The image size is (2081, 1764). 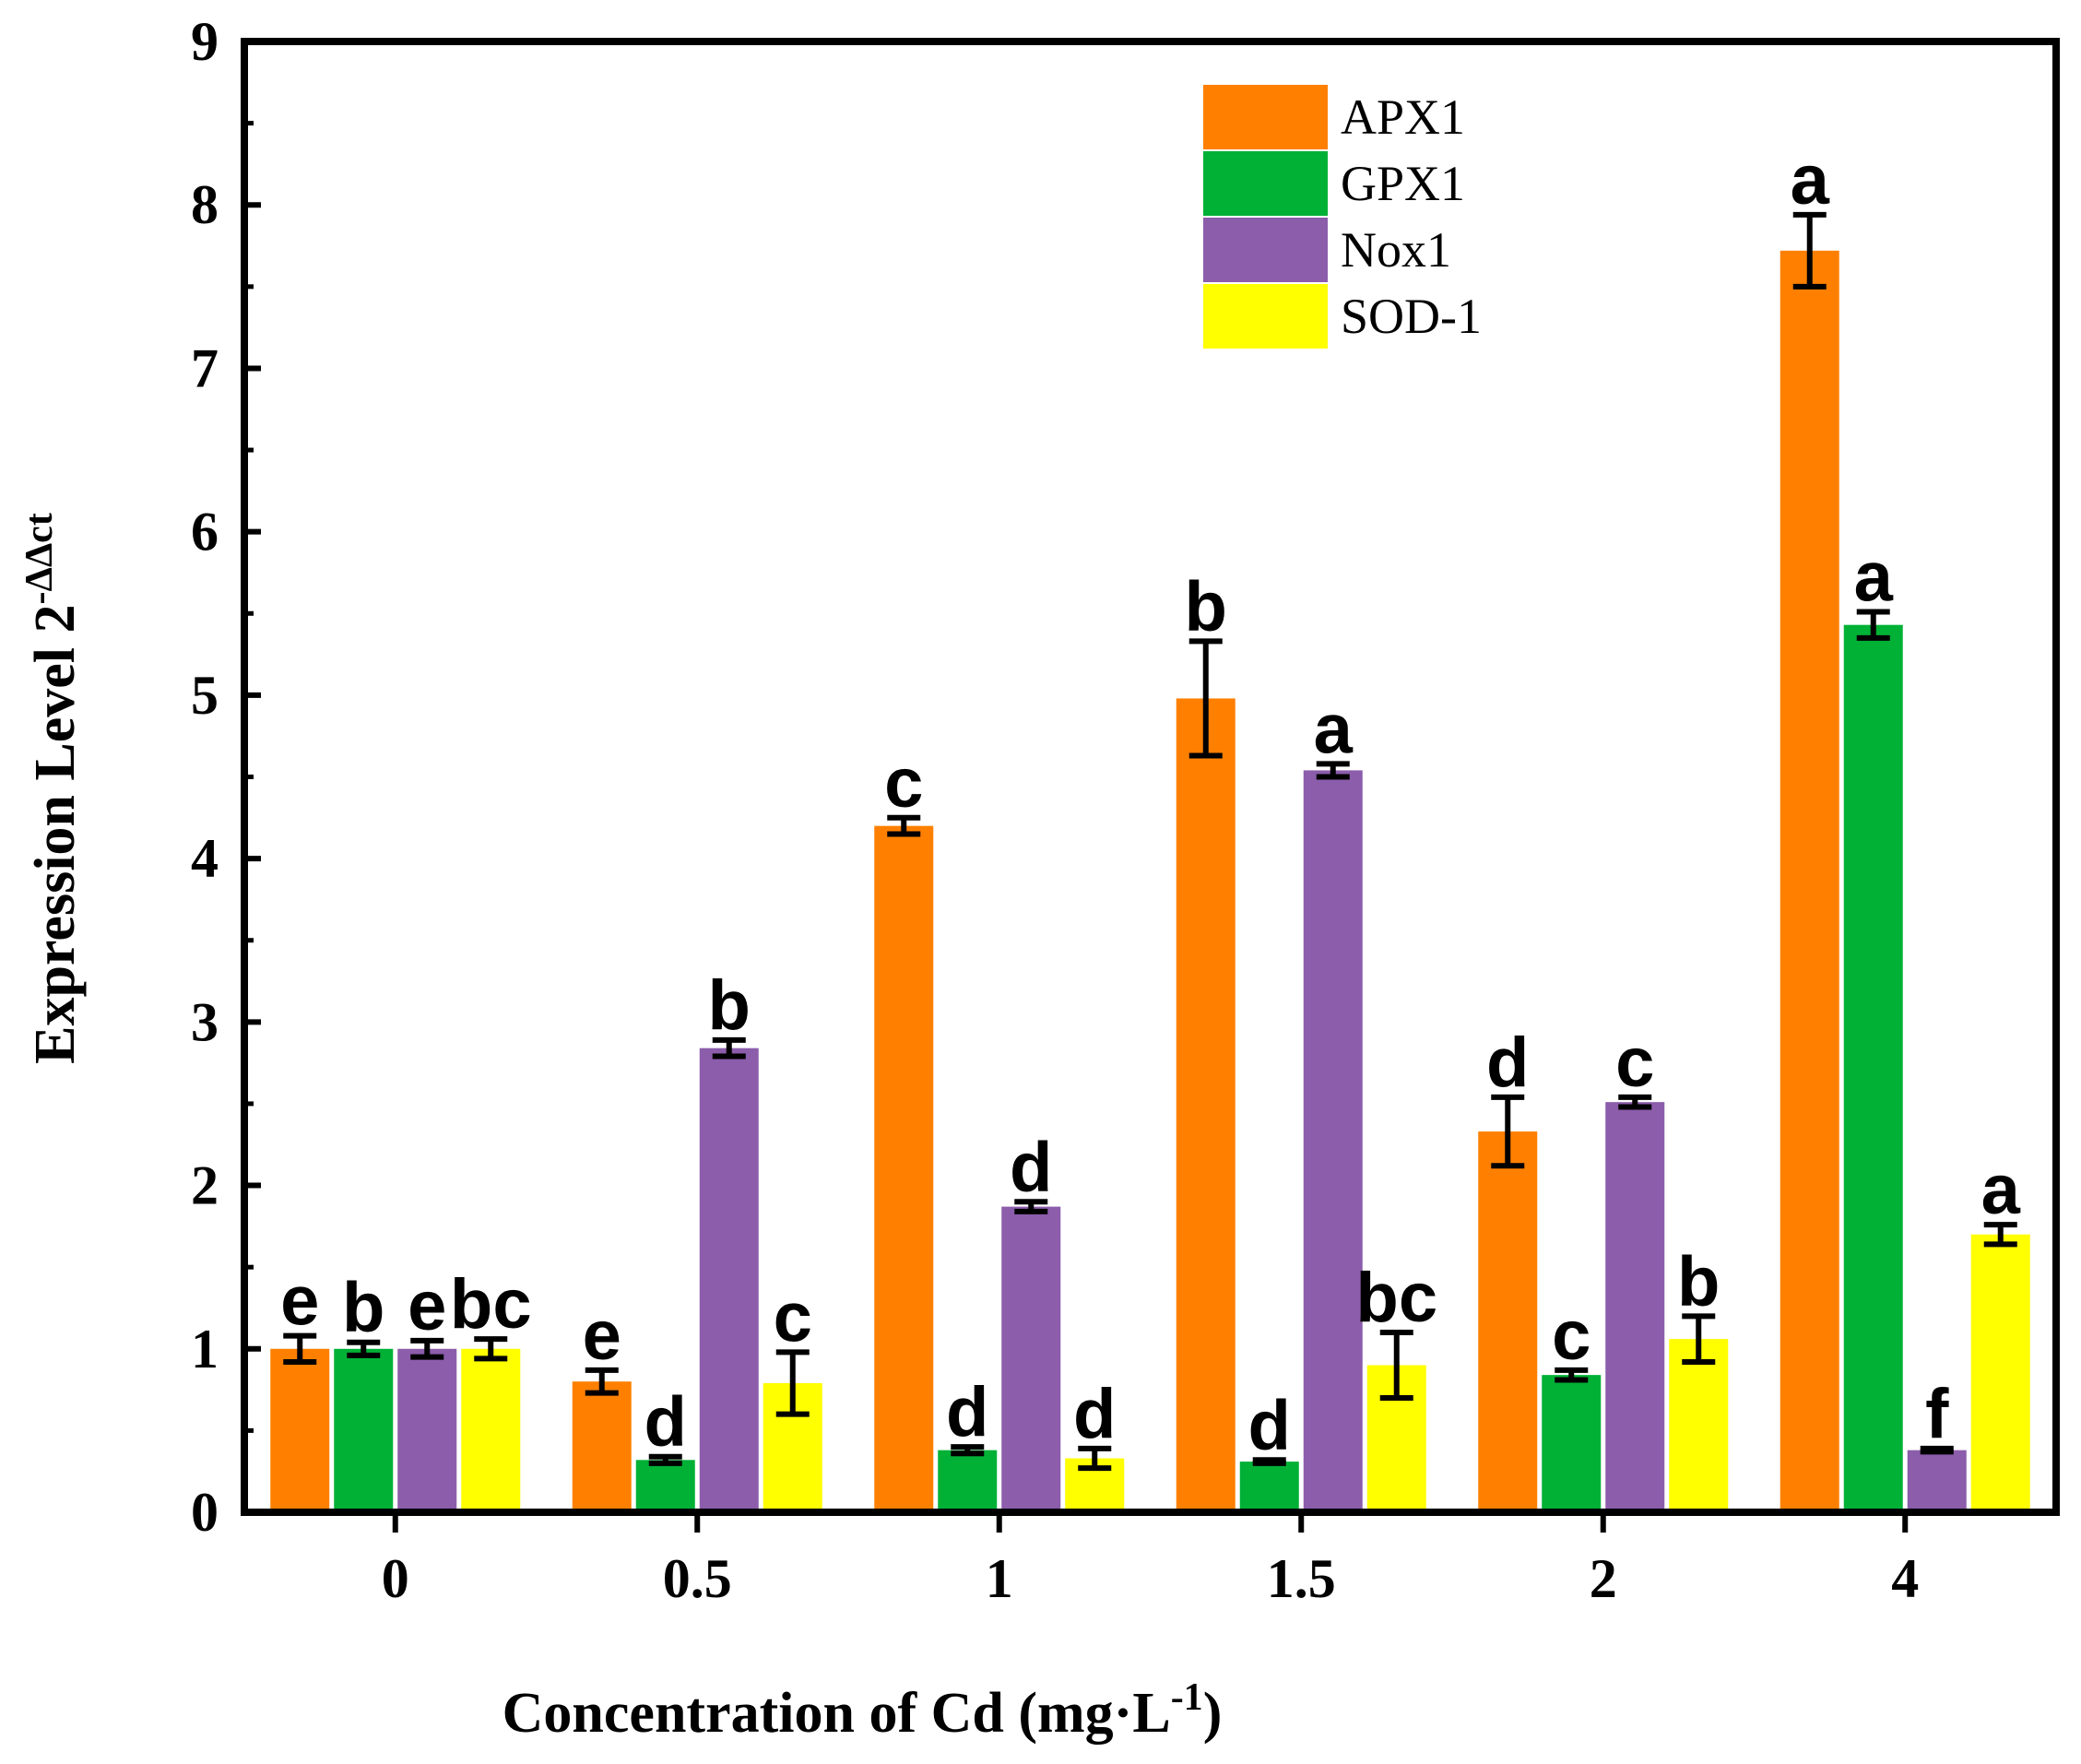 I want to click on bar-nox1-0.5, so click(x=729, y=1280).